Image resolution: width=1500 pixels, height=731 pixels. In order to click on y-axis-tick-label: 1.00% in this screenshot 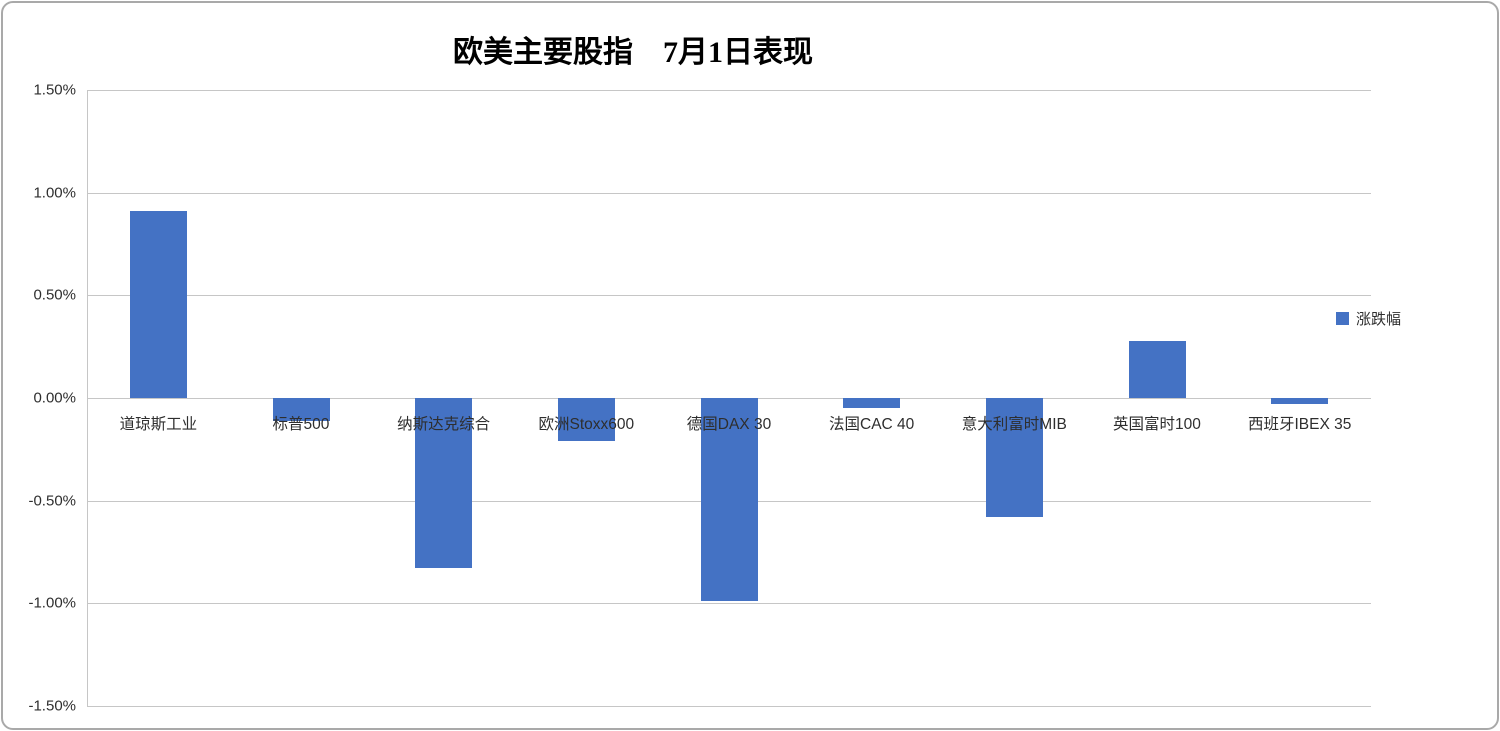, I will do `click(54, 193)`.